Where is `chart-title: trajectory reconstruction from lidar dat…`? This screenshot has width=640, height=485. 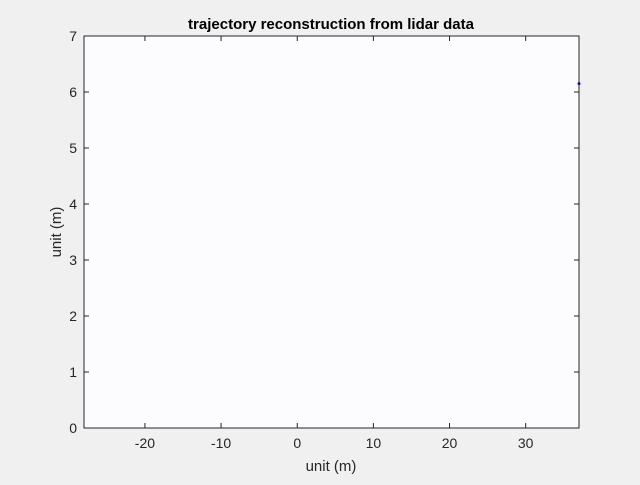 chart-title: trajectory reconstruction from lidar dat… is located at coordinates (331, 24).